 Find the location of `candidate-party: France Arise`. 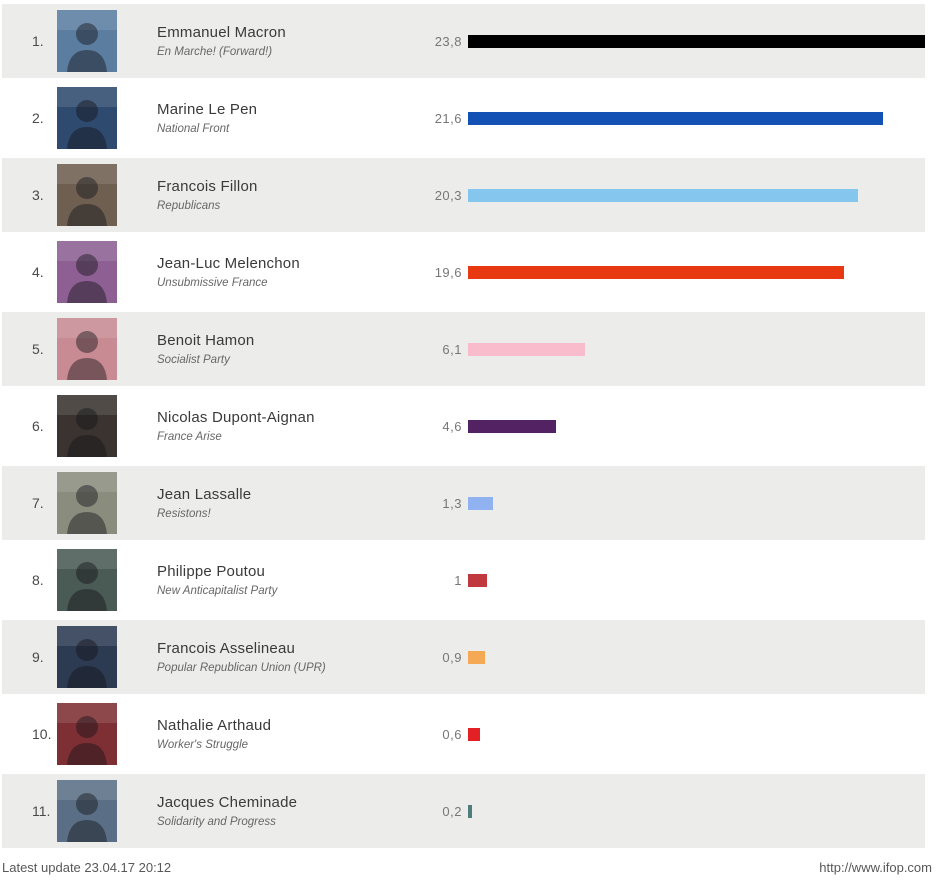

candidate-party: France Arise is located at coordinates (189, 437).